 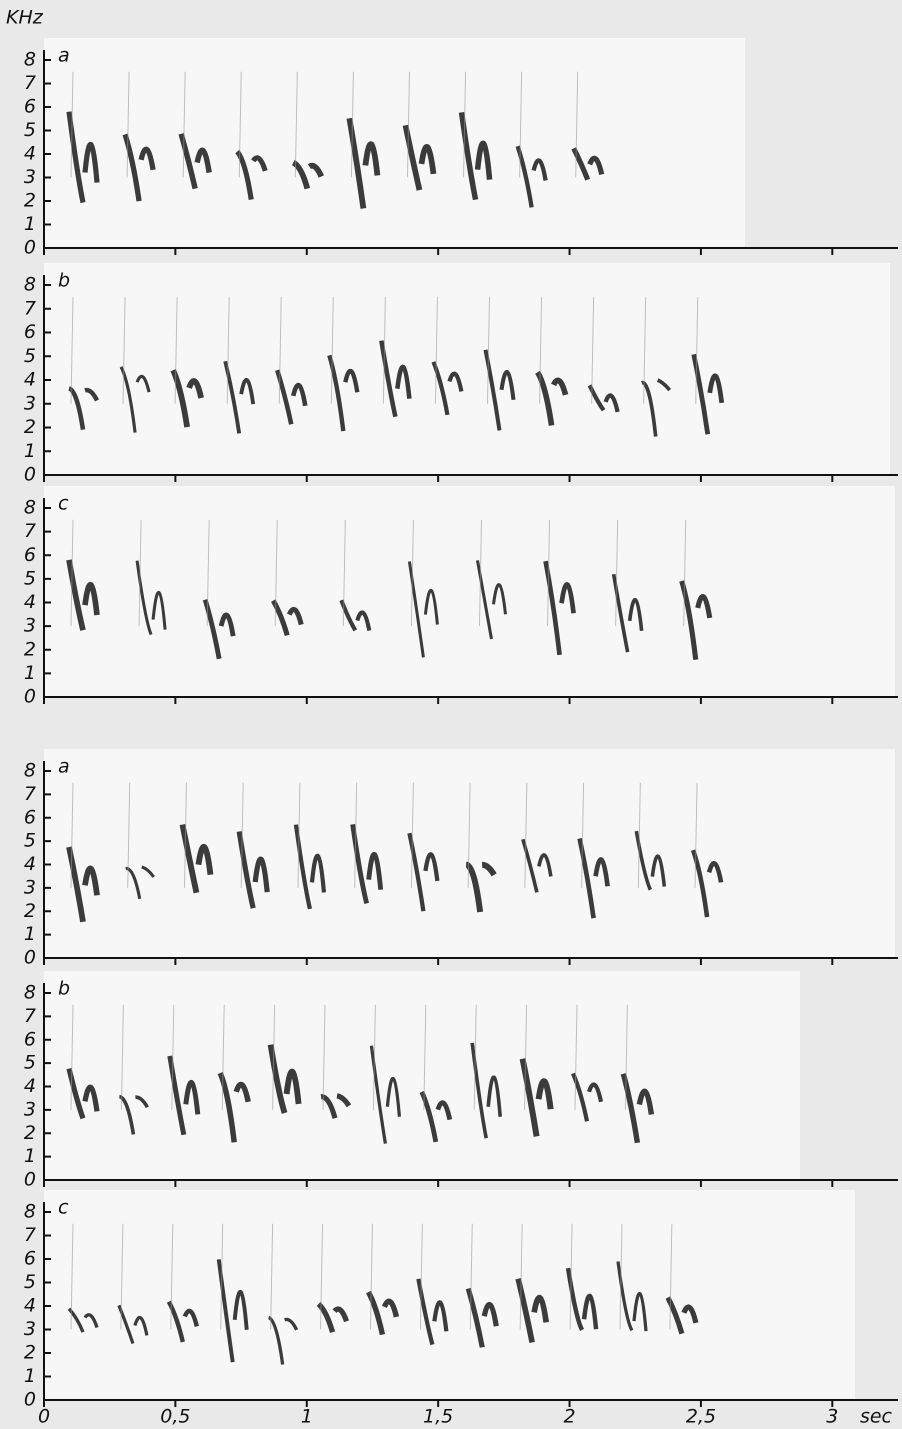 I want to click on x-axis-label: sec, so click(x=876, y=1417).